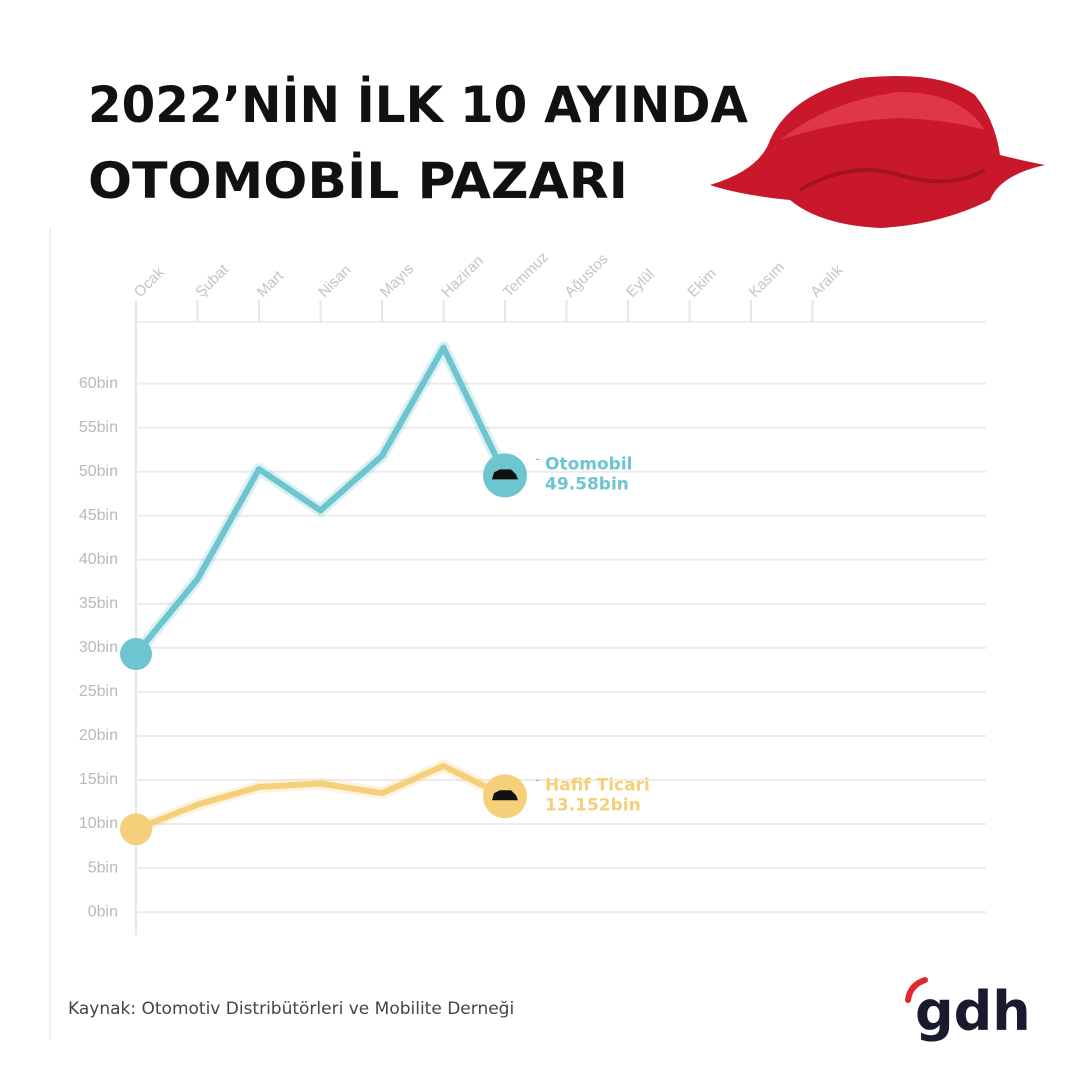 The height and width of the screenshot is (1080, 1080). What do you see at coordinates (98, 691) in the screenshot?
I see `y-tick-label: 25bin` at bounding box center [98, 691].